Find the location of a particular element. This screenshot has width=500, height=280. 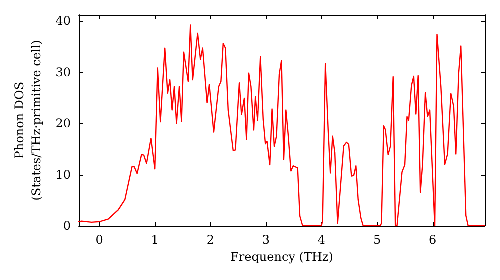

x-tick-label: 1 is located at coordinates (155, 240).